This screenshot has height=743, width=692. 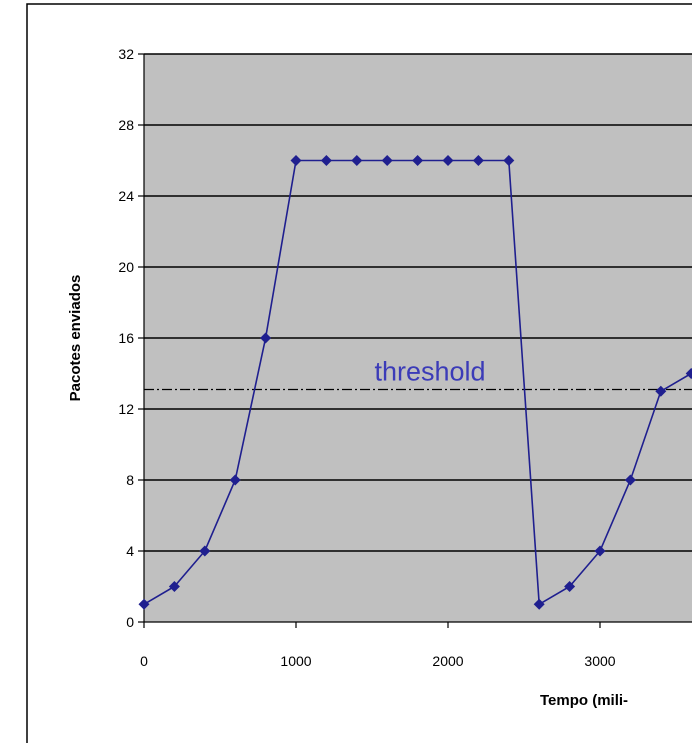 What do you see at coordinates (130, 551) in the screenshot?
I see `y-tick-label-1: 4` at bounding box center [130, 551].